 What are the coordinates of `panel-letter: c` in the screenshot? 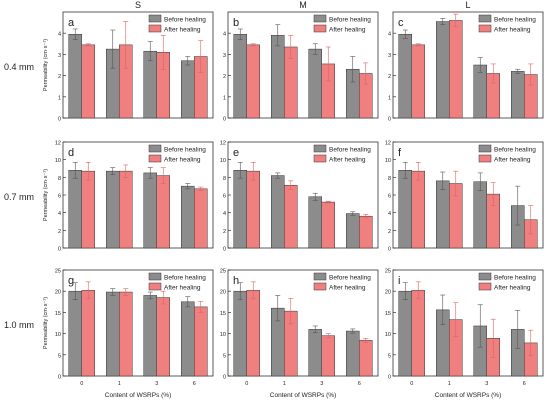 It's located at (401, 23).